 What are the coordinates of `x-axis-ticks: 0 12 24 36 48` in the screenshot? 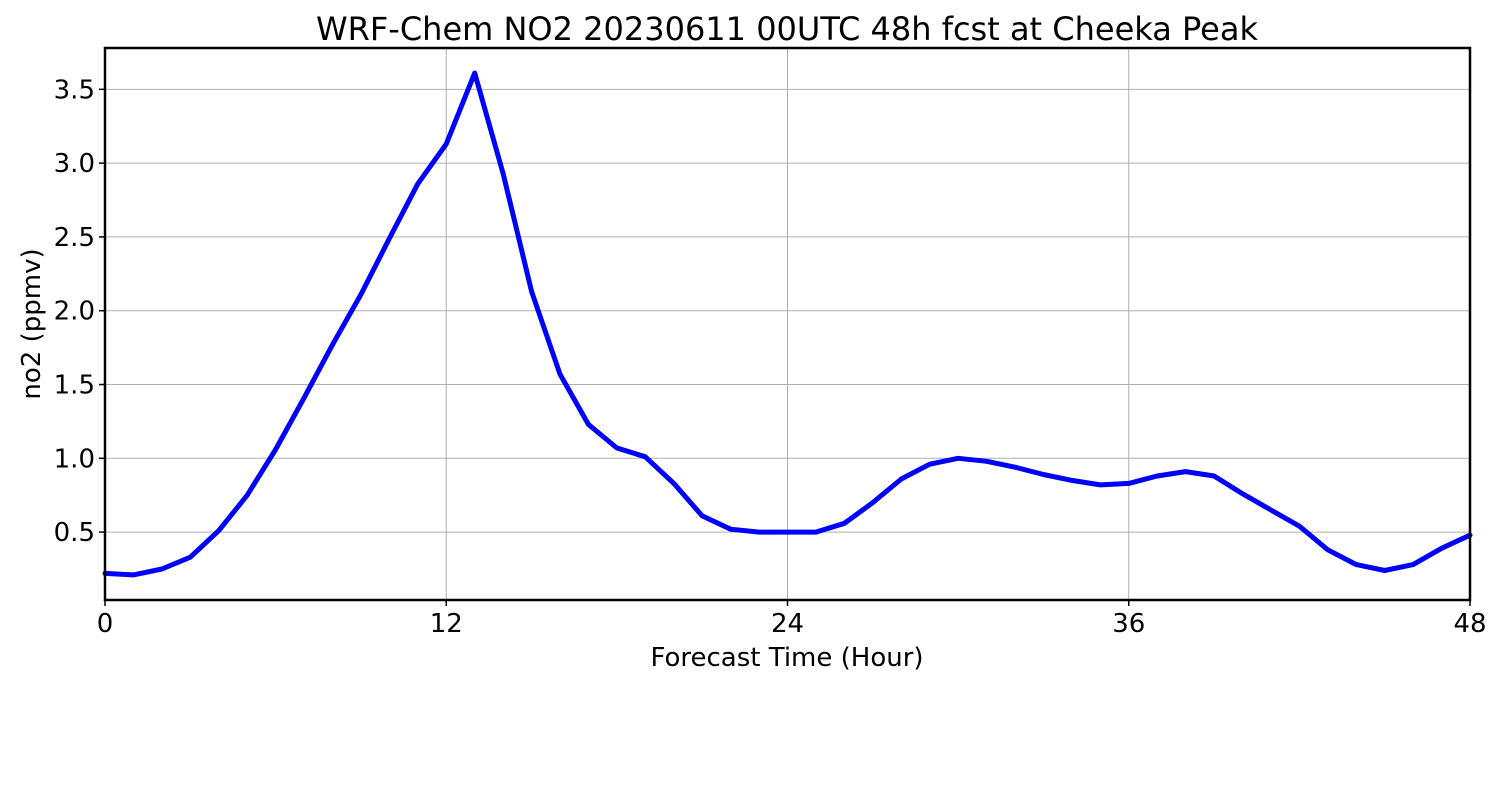 It's located at (792, 619).